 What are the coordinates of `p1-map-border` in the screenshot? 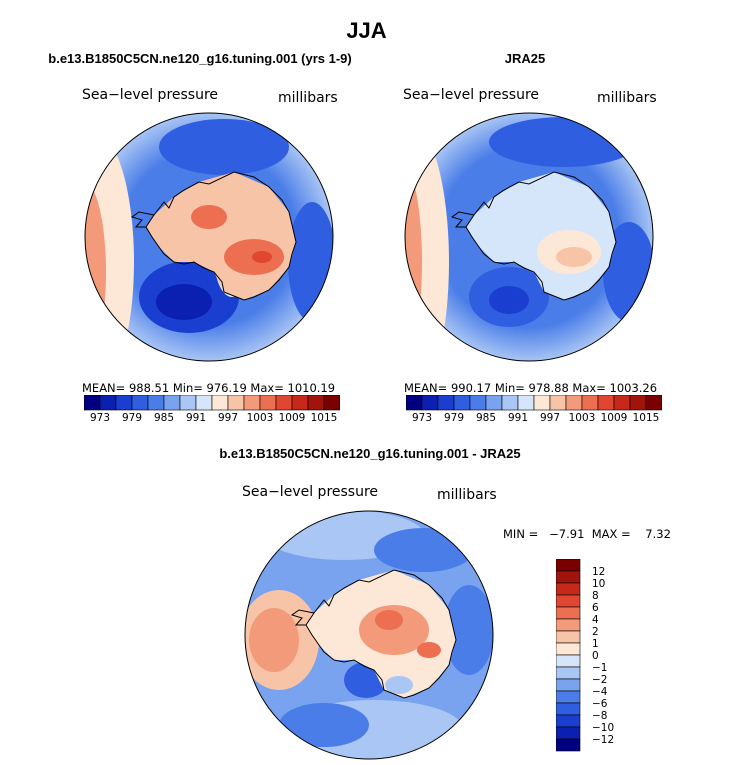 It's located at (209, 237).